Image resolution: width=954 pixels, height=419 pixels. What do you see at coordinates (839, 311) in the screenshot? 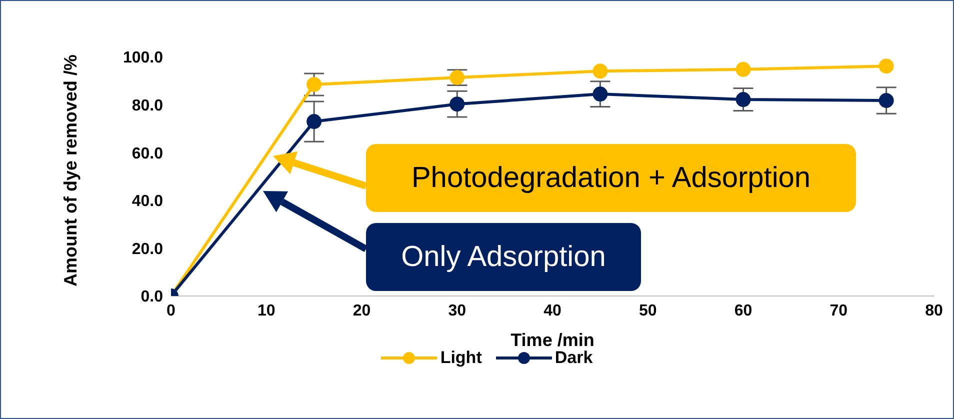
I see `x-tick-label: 70` at bounding box center [839, 311].